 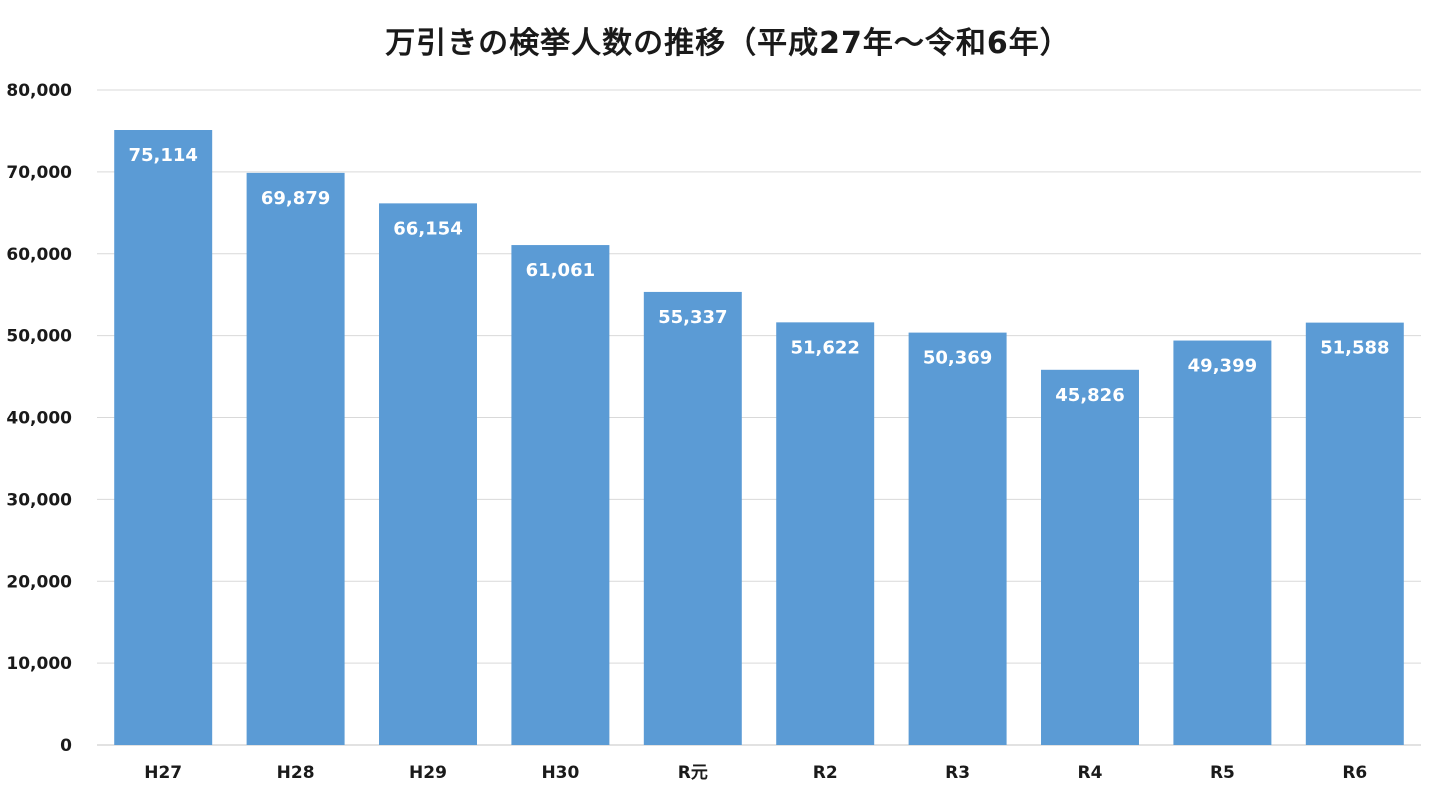 What do you see at coordinates (957, 773) in the screenshot?
I see `x-category-label: R3` at bounding box center [957, 773].